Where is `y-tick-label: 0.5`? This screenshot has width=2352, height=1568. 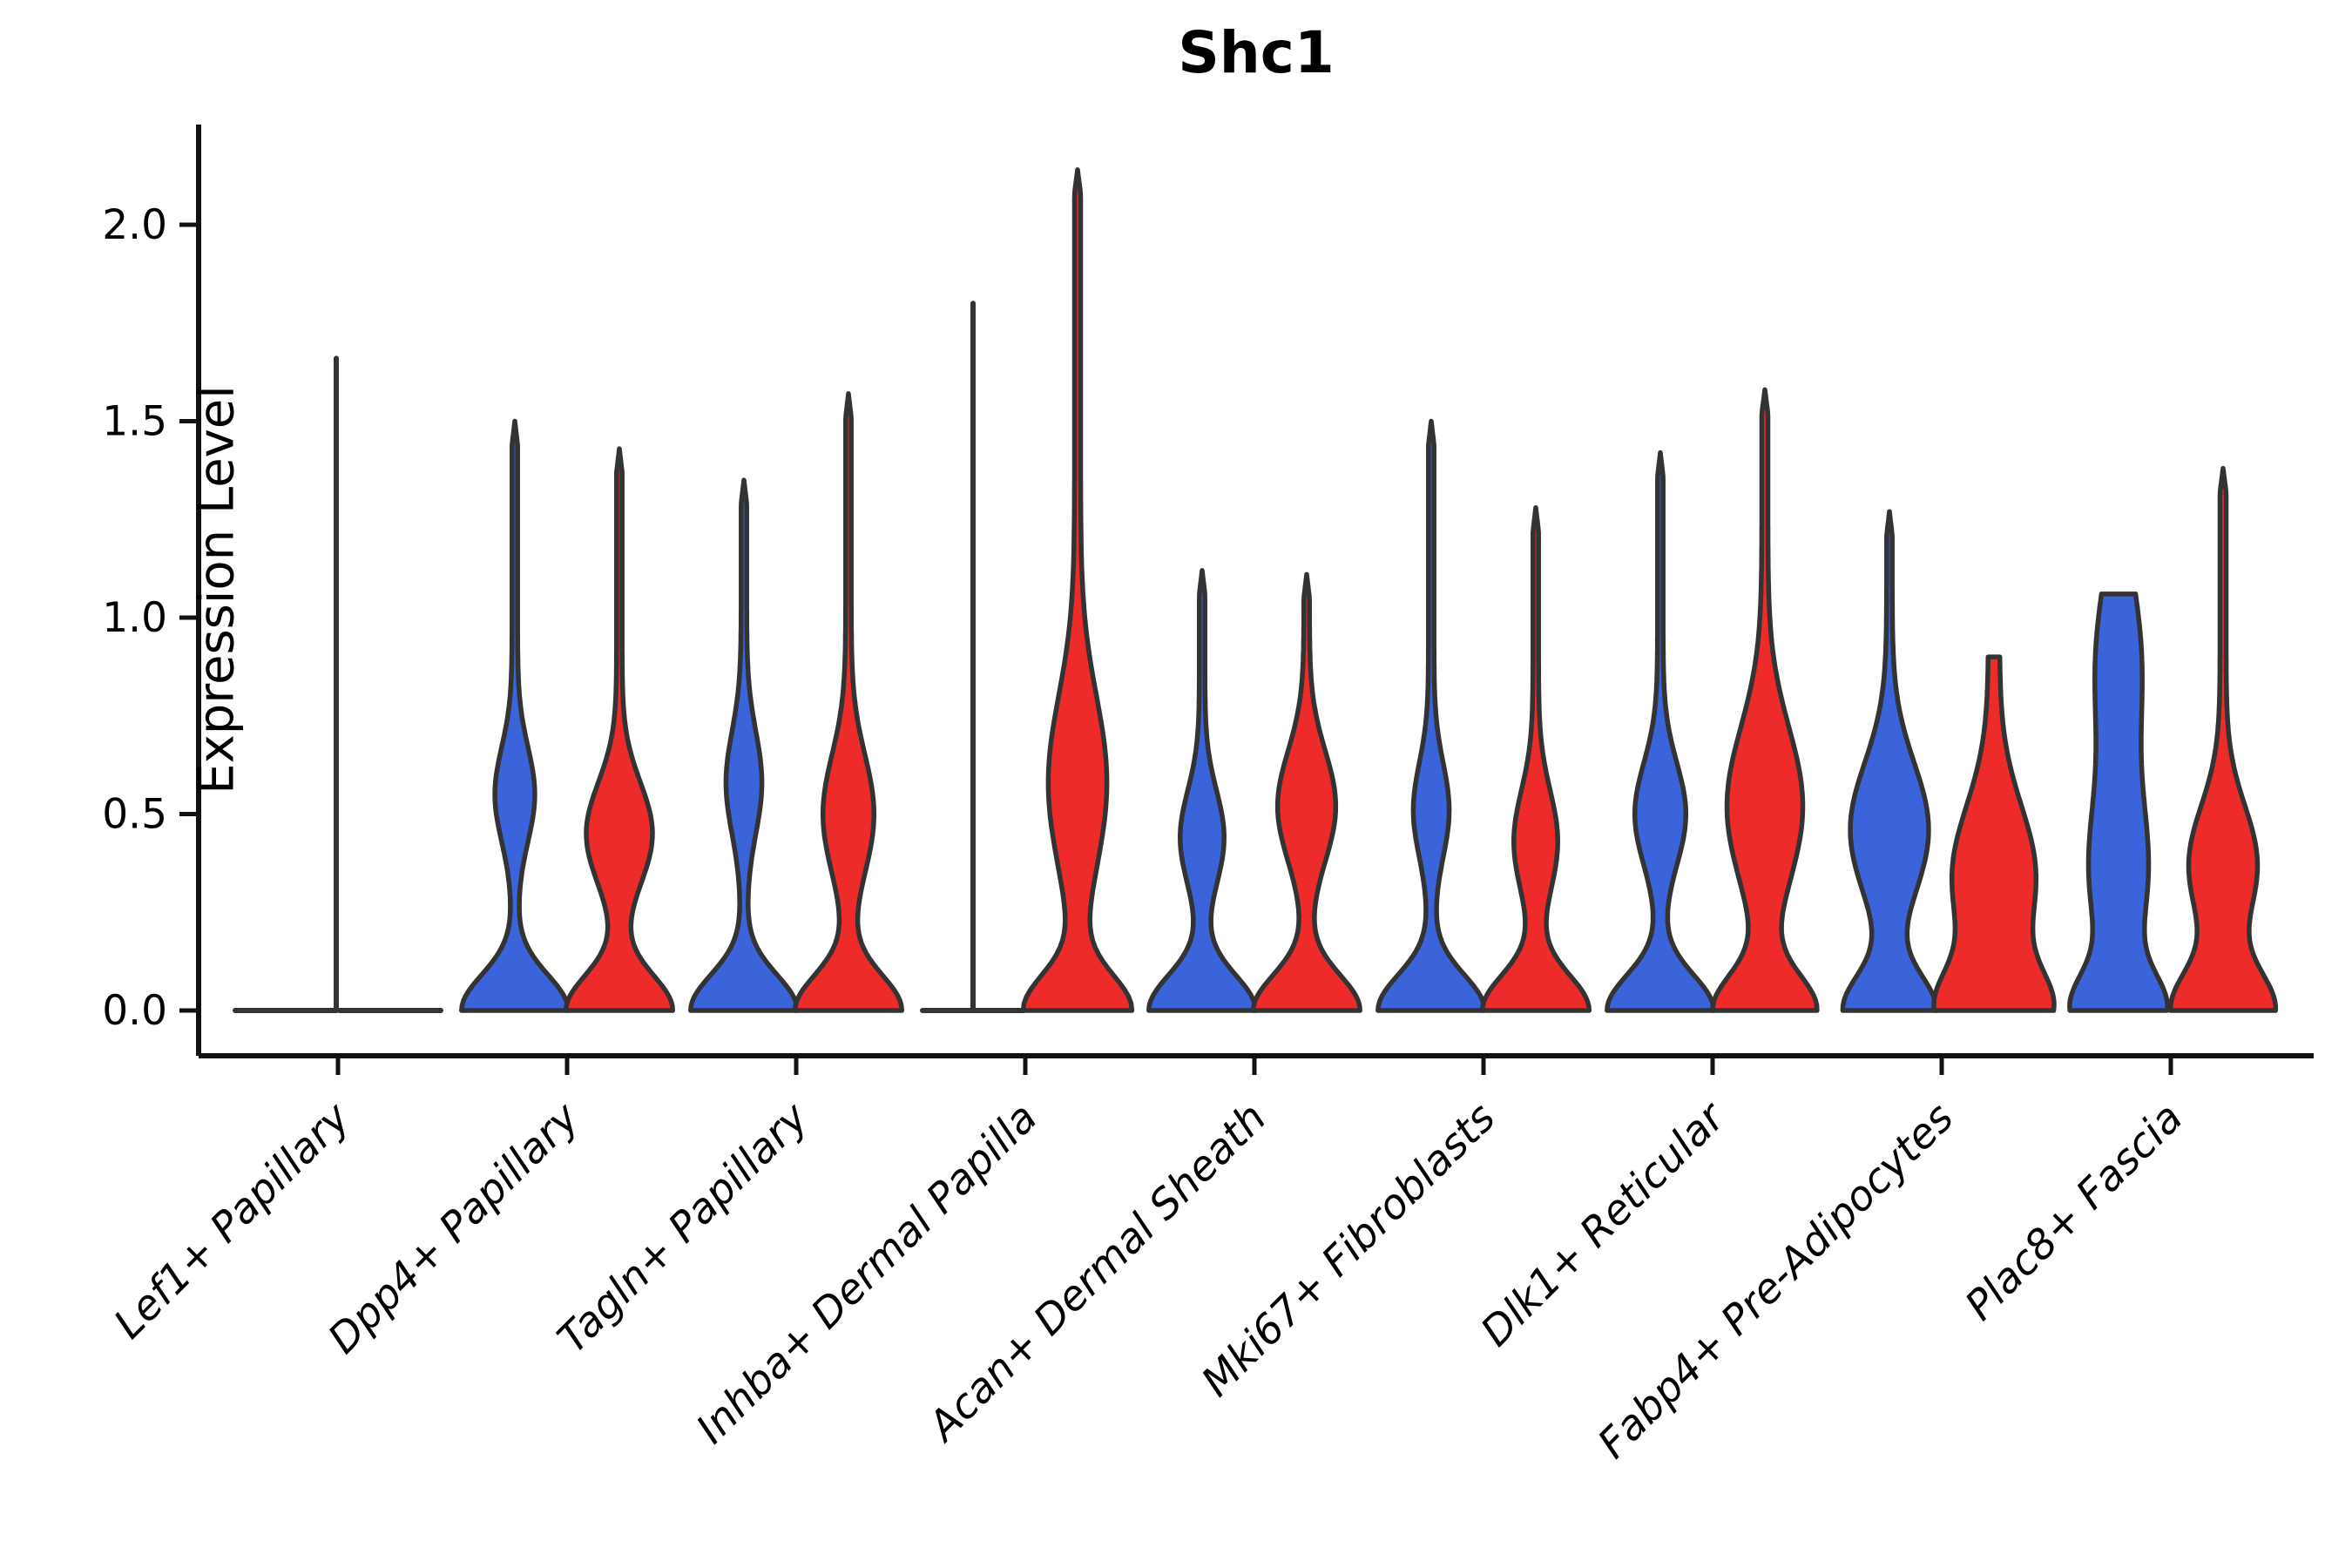
y-tick-label: 0.5 is located at coordinates (134, 815).